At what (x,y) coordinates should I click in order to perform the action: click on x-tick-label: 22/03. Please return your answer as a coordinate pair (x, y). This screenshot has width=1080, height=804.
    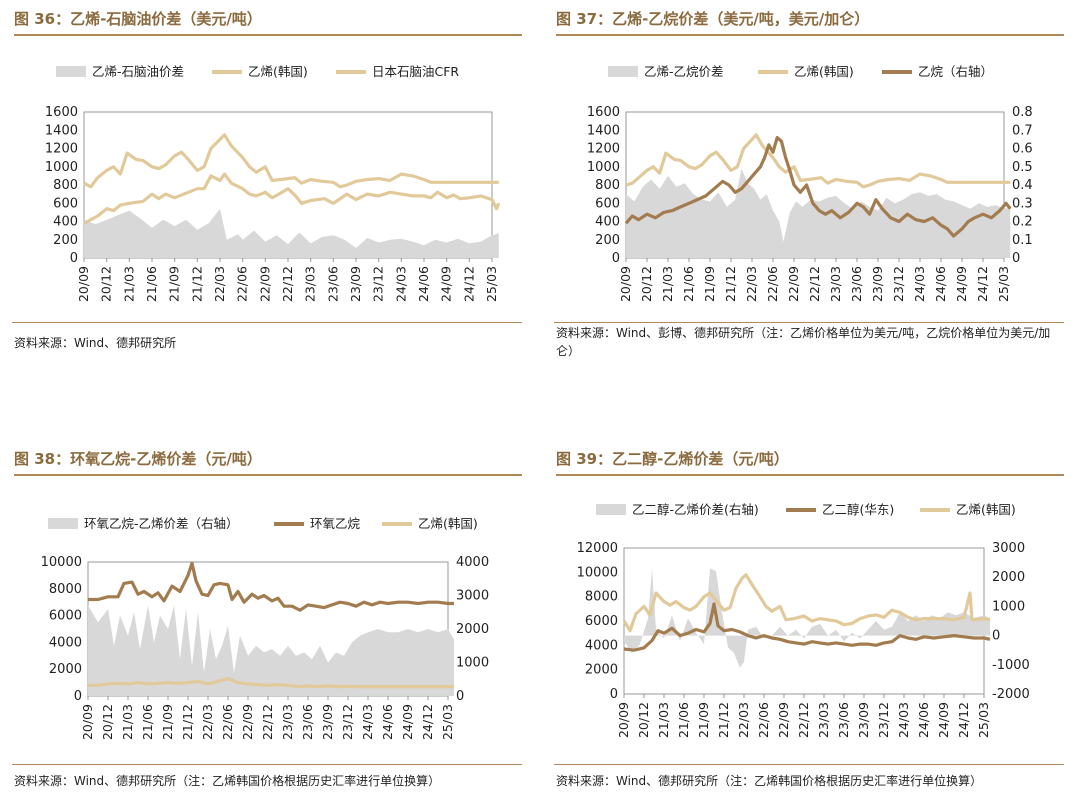
    Looking at the image, I should click on (751, 284).